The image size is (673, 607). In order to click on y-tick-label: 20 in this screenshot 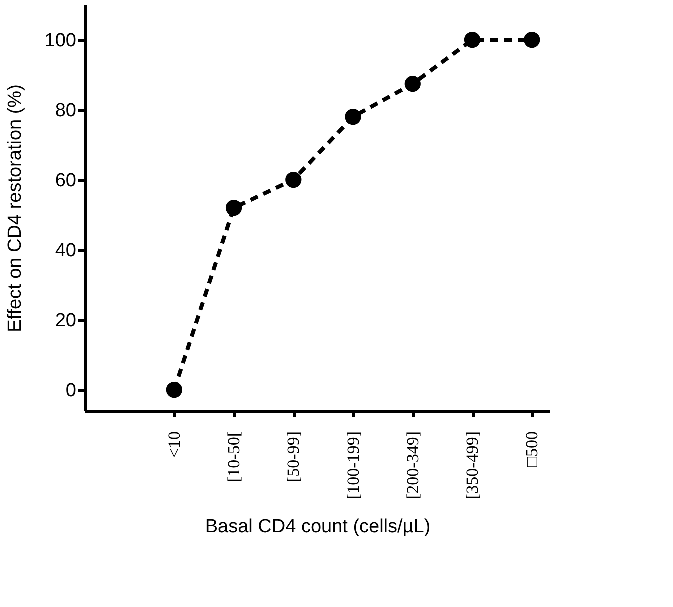, I will do `click(65, 321)`.